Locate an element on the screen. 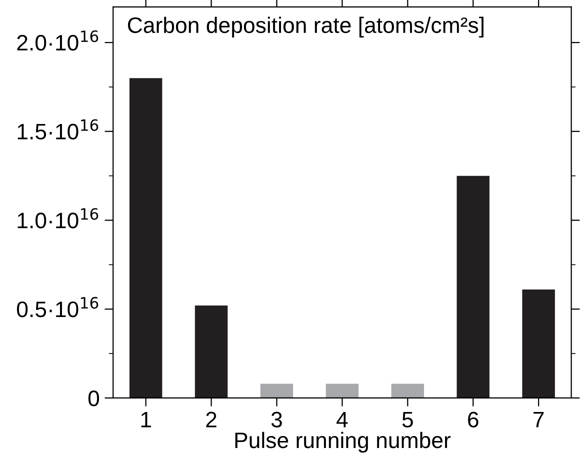 The height and width of the screenshot is (466, 580). x-tick-label: 6 is located at coordinates (473, 420).